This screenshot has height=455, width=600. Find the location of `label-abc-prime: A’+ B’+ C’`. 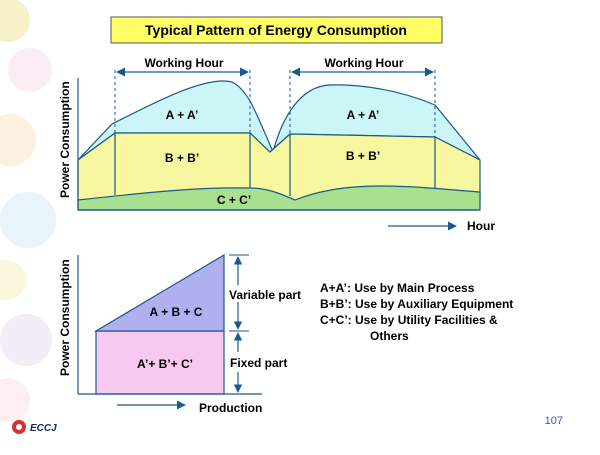

label-abc-prime: A’+ B’+ C’ is located at coordinates (165, 364).